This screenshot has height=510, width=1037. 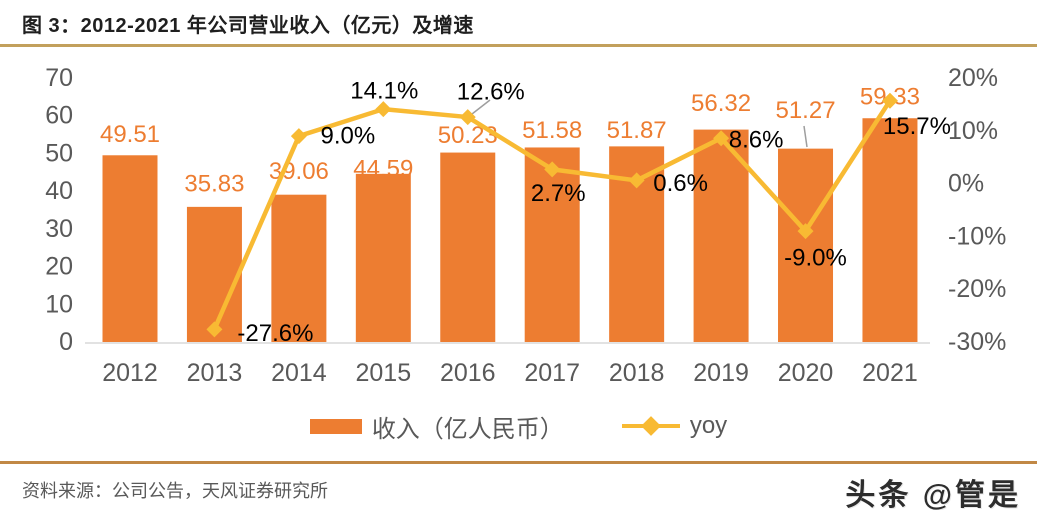 What do you see at coordinates (491, 92) in the screenshot?
I see `yoy-value-label: 12.6%` at bounding box center [491, 92].